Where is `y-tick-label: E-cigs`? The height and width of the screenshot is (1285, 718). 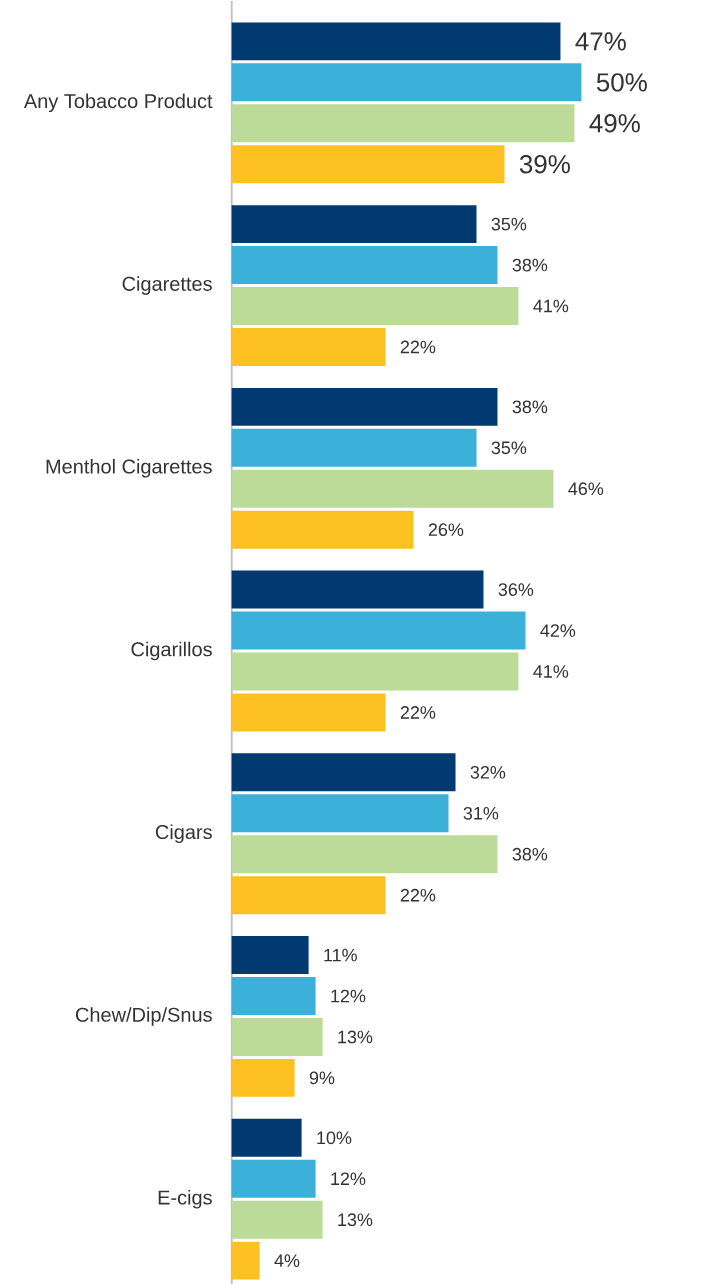 y-tick-label: E-cigs is located at coordinates (185, 1199).